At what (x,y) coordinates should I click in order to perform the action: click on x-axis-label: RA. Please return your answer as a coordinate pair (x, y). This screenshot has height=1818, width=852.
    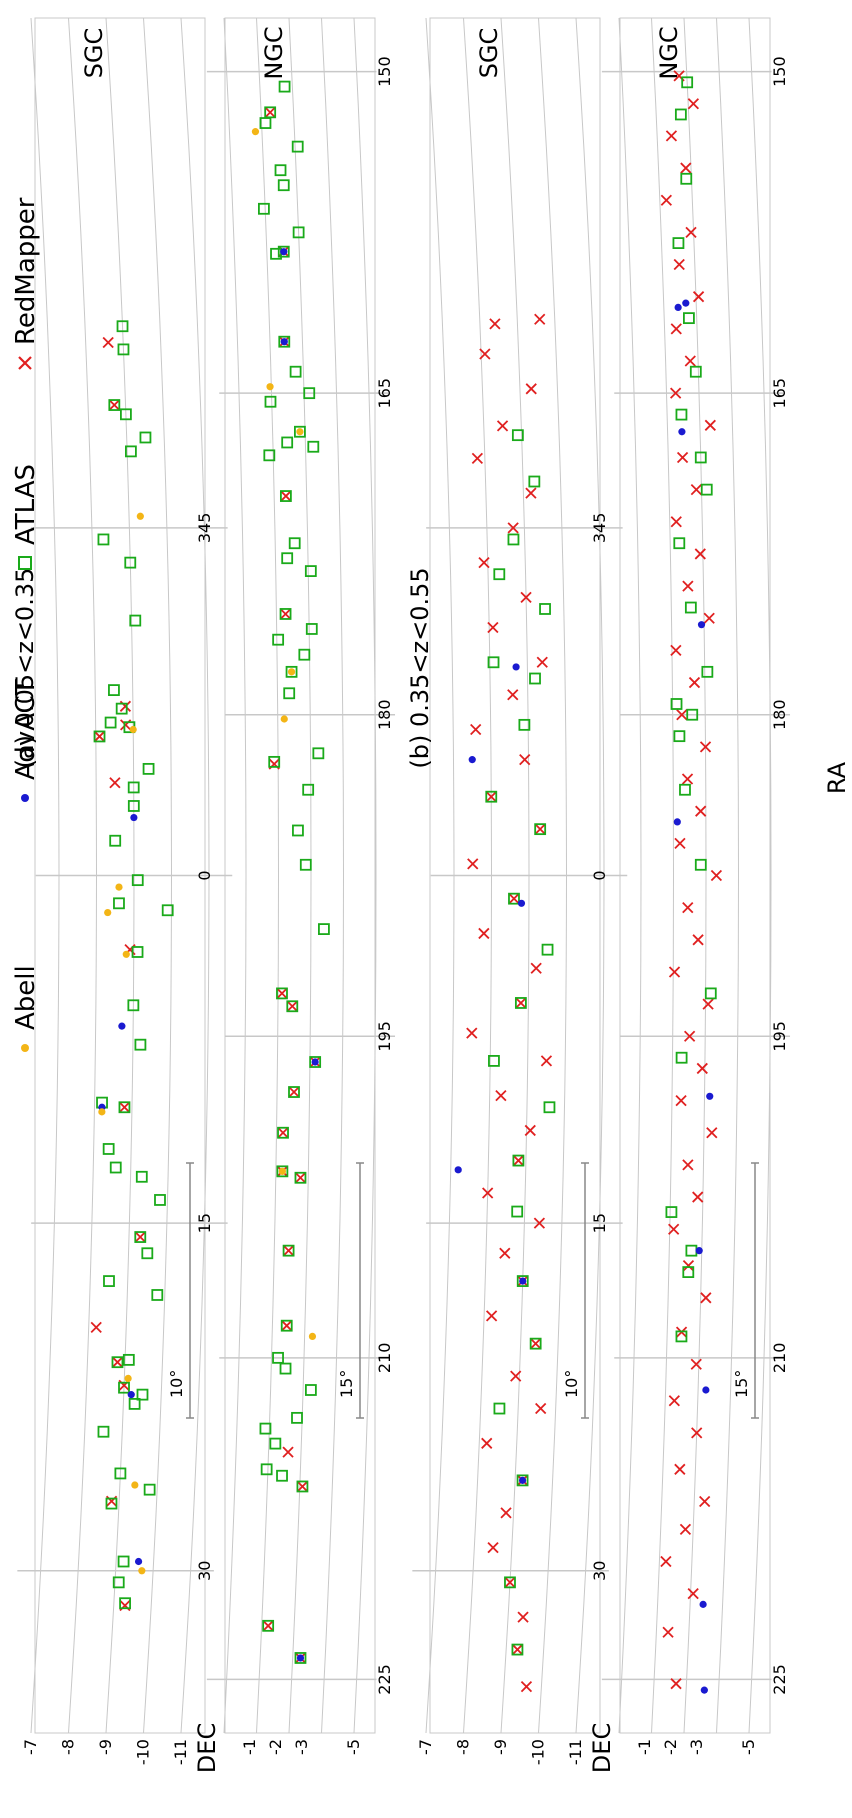
    Looking at the image, I should click on (837, 777).